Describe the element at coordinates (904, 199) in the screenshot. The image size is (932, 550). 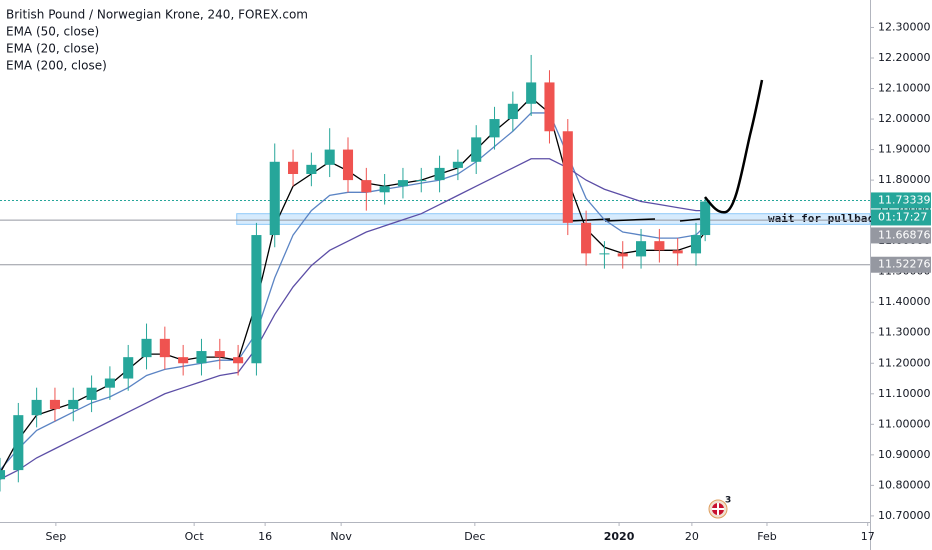
I see `last-price-tag: 11.73339` at that location.